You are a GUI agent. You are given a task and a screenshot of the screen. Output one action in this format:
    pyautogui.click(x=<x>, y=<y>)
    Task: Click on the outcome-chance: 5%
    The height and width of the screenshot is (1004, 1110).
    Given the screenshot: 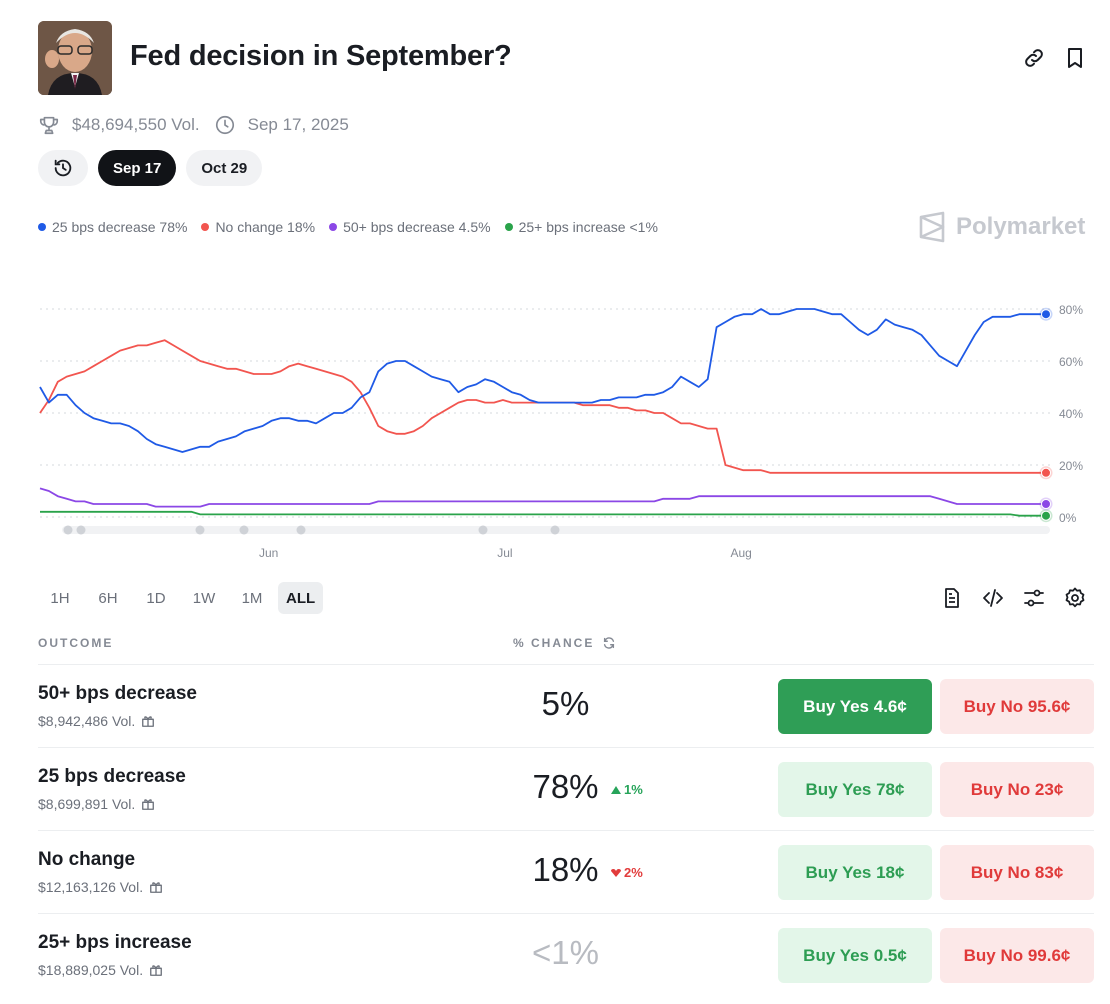 What is the action you would take?
    pyautogui.click(x=565, y=703)
    